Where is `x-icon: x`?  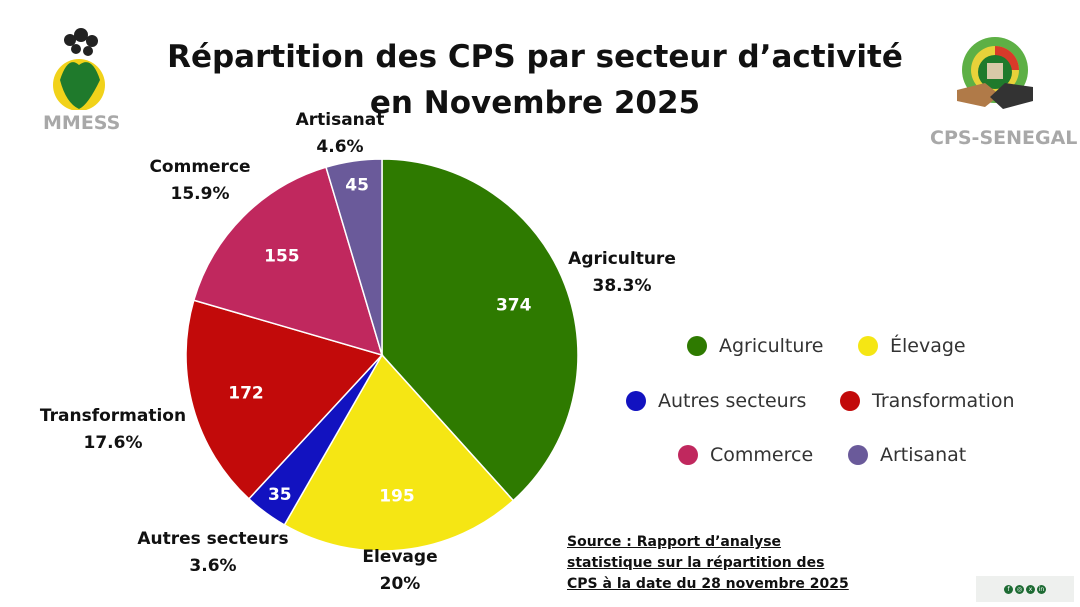 x-icon: x is located at coordinates (1030, 589).